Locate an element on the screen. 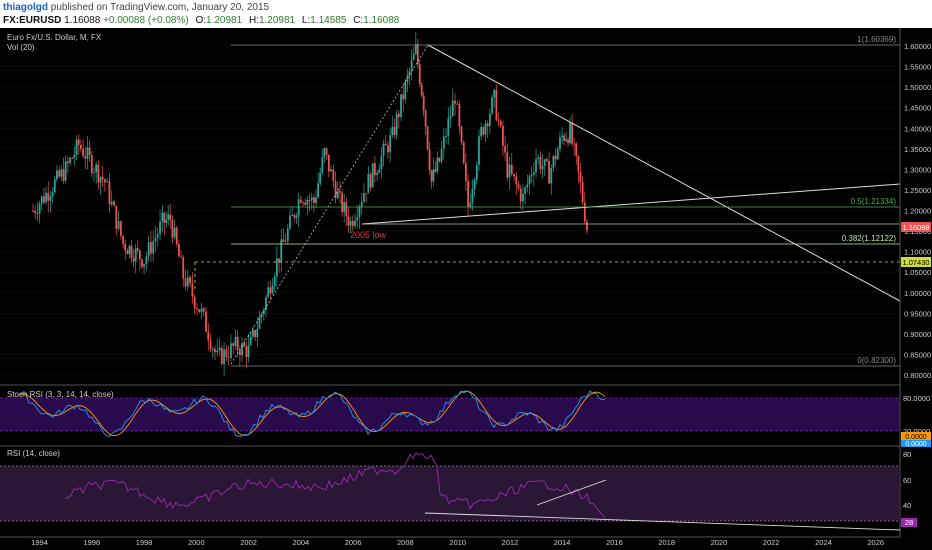 Image resolution: width=932 pixels, height=550 pixels. fib-connector-line is located at coordinates (329, 204).